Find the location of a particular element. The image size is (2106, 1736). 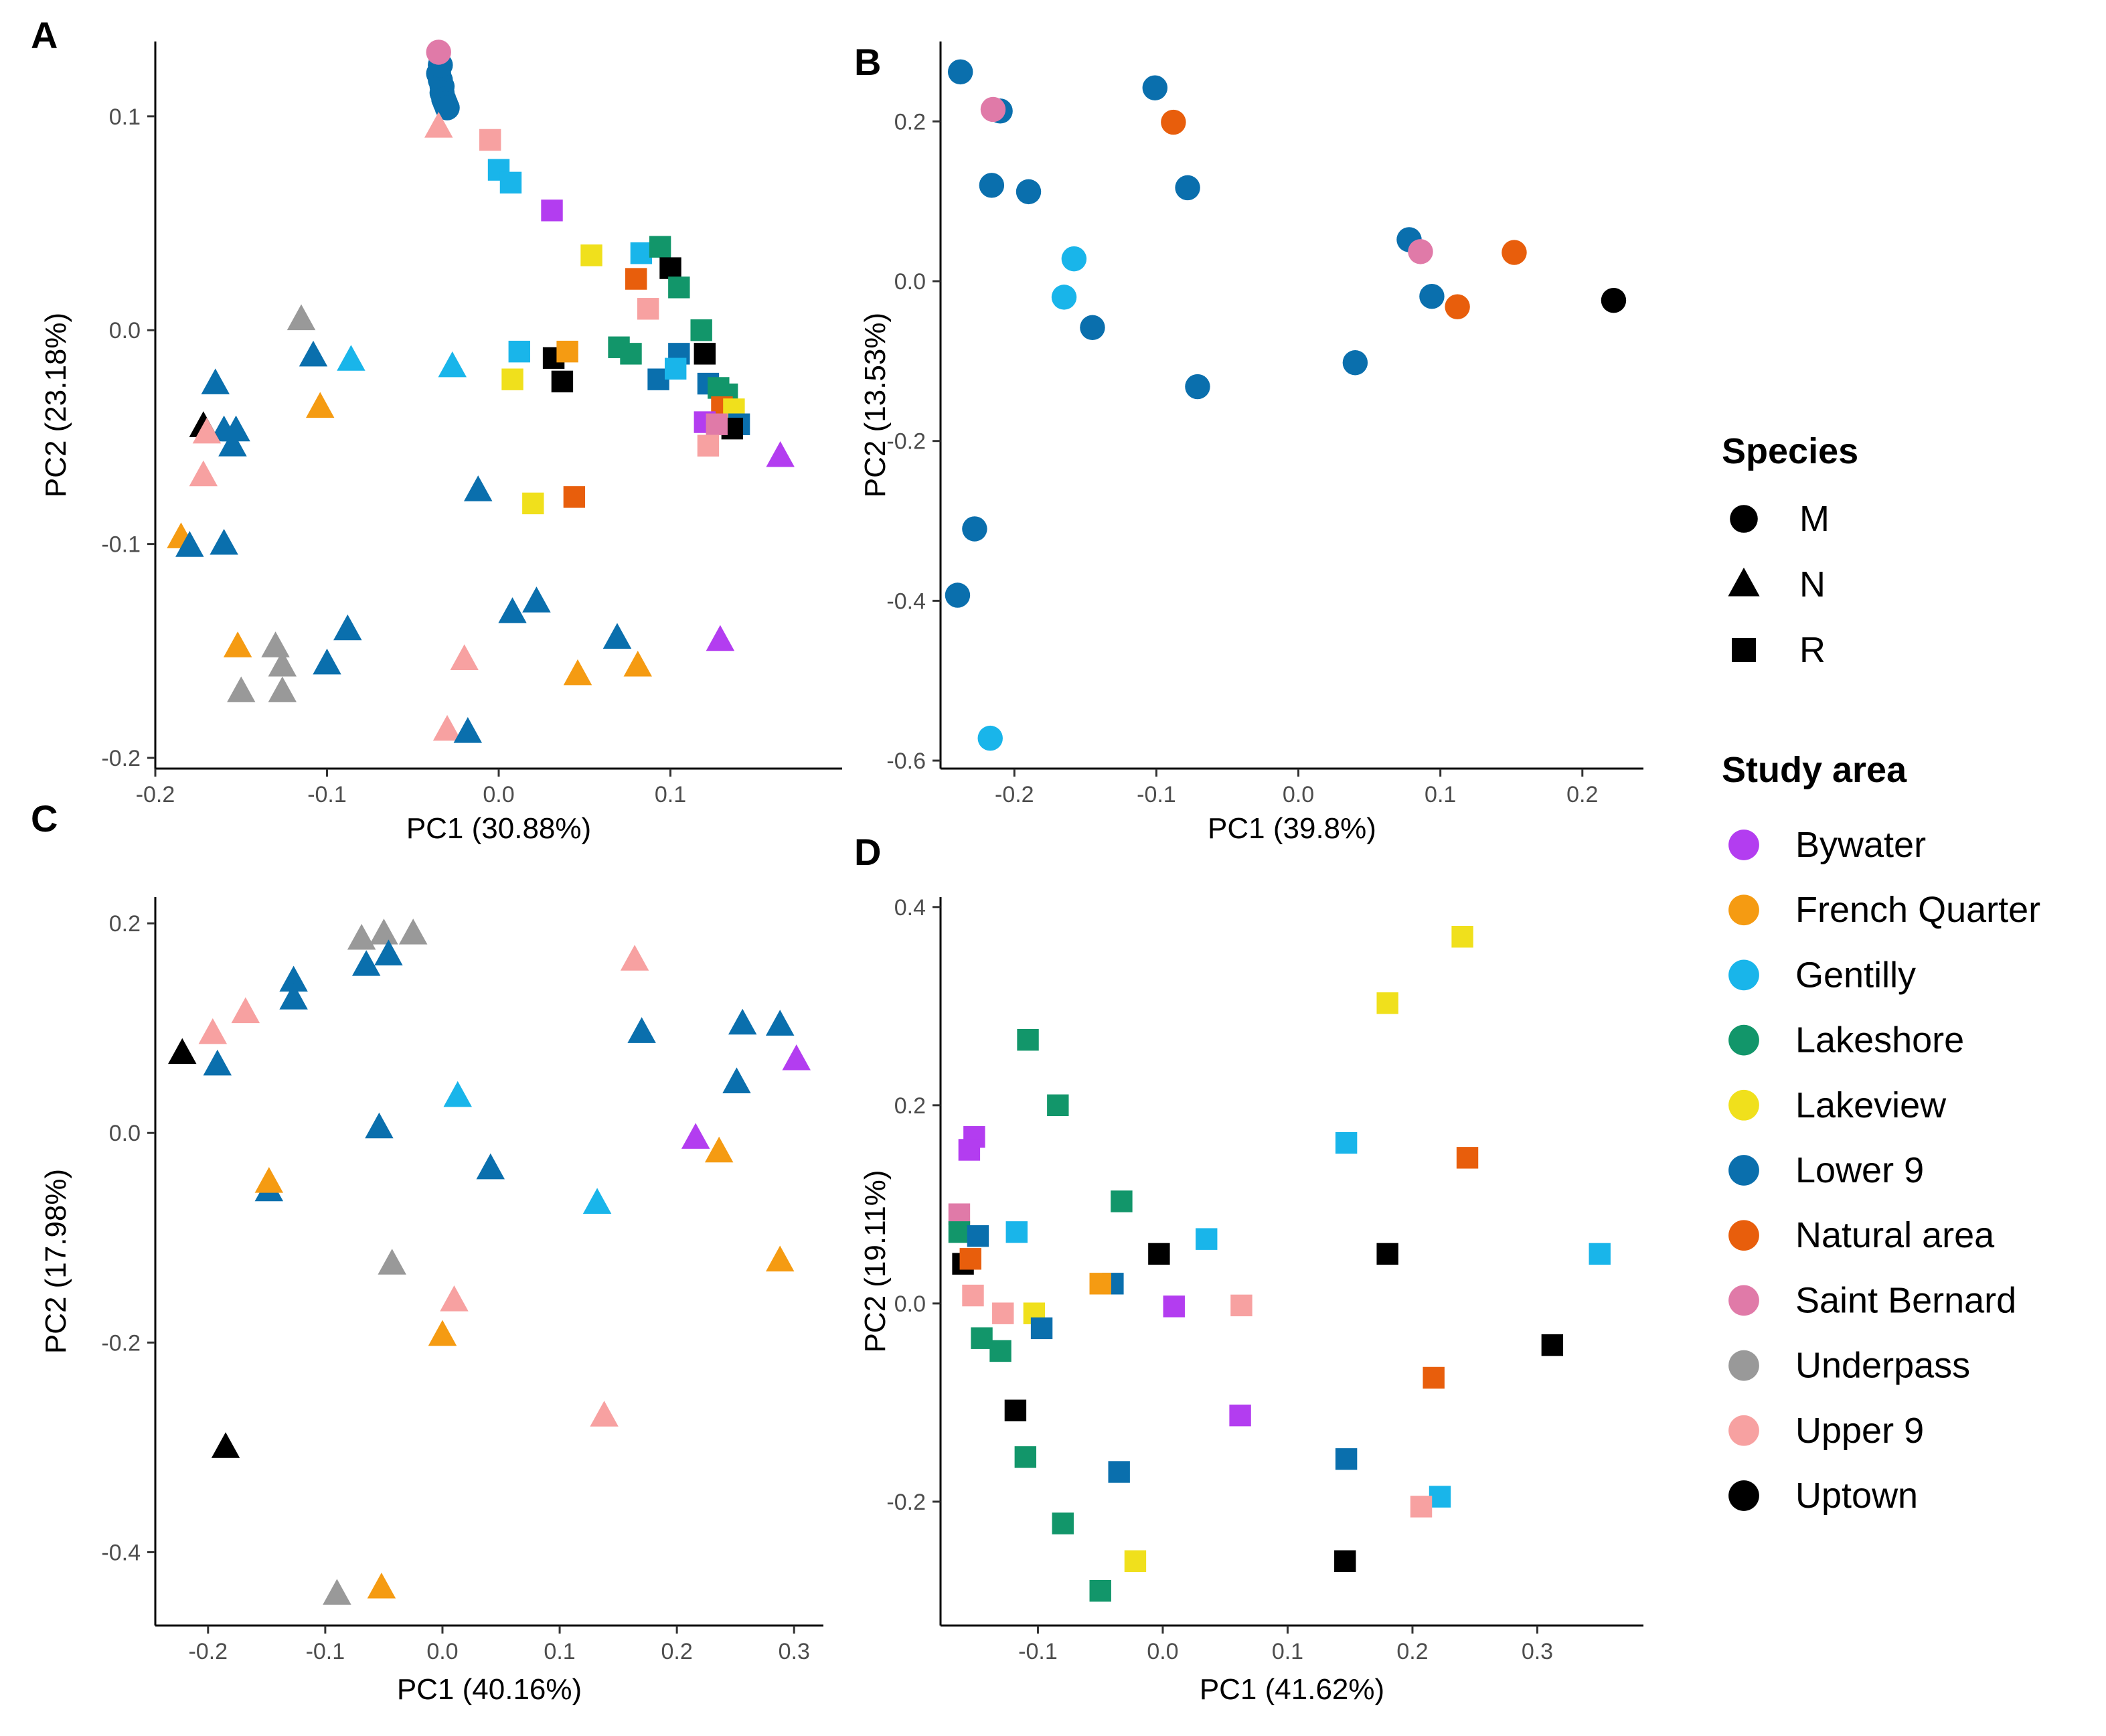

panel-a-point-bywater-r is located at coordinates (552, 211).